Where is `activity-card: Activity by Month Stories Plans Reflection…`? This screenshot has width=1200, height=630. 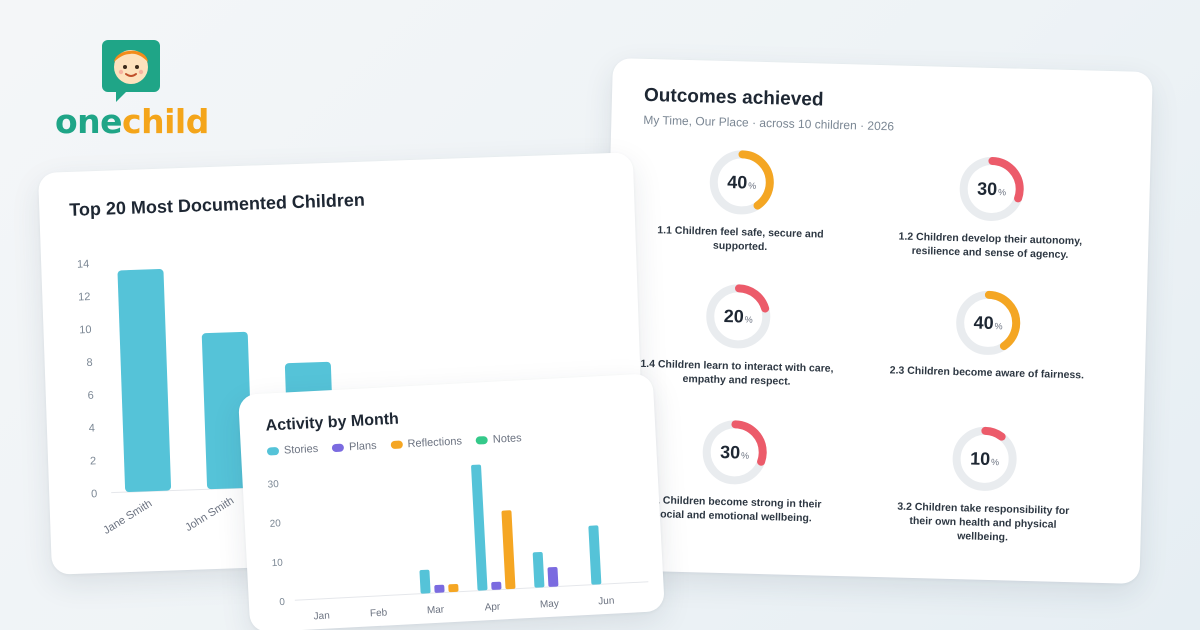
activity-card: Activity by Month Stories Plans Reflection… is located at coordinates (451, 501).